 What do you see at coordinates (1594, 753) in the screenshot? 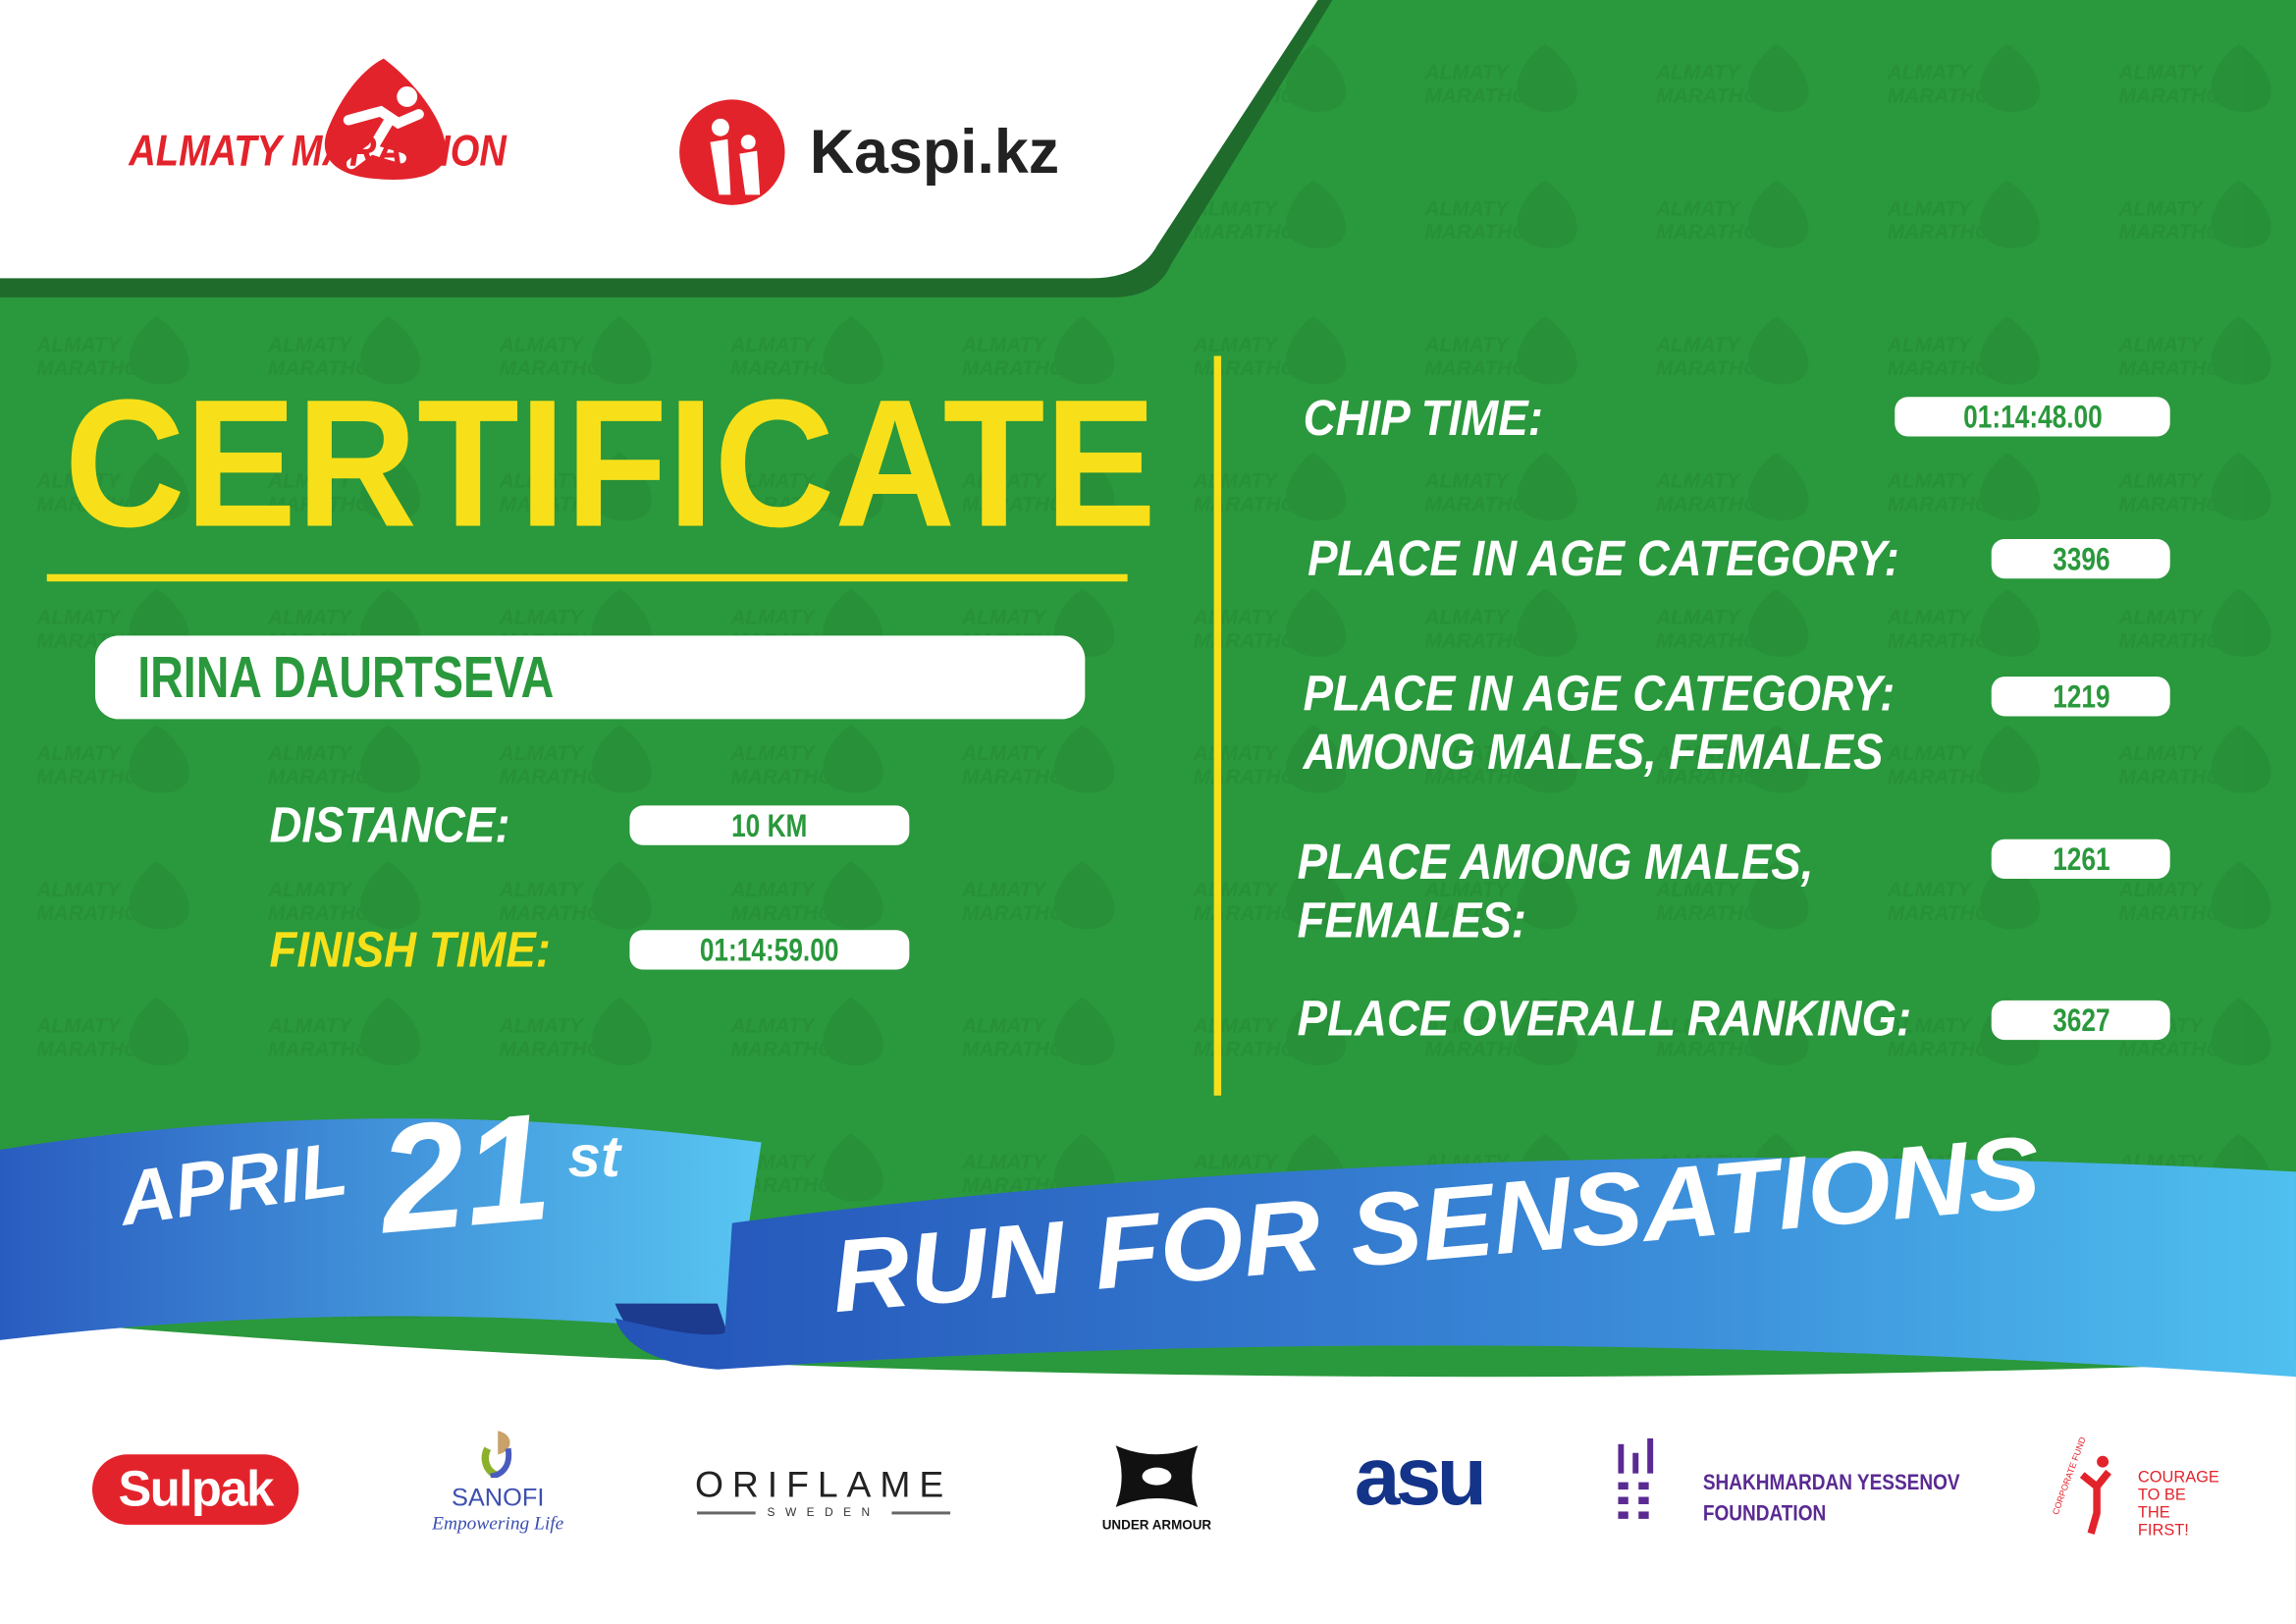
I see `age-category-gender-label-2: AMONG MALES, FEMALES` at bounding box center [1594, 753].